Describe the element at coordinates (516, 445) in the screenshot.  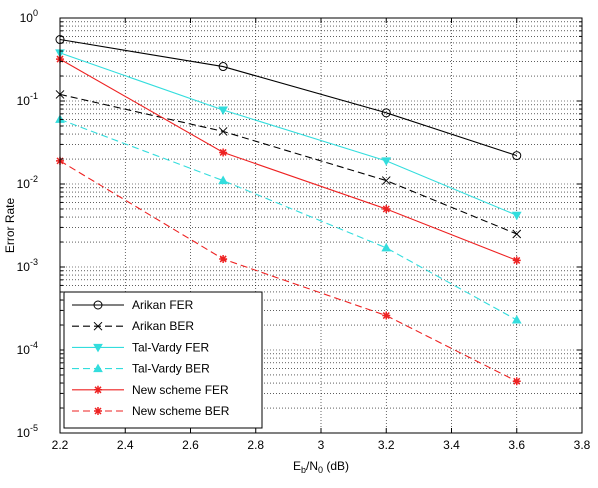
I see `x-tick-label: 3.6` at that location.